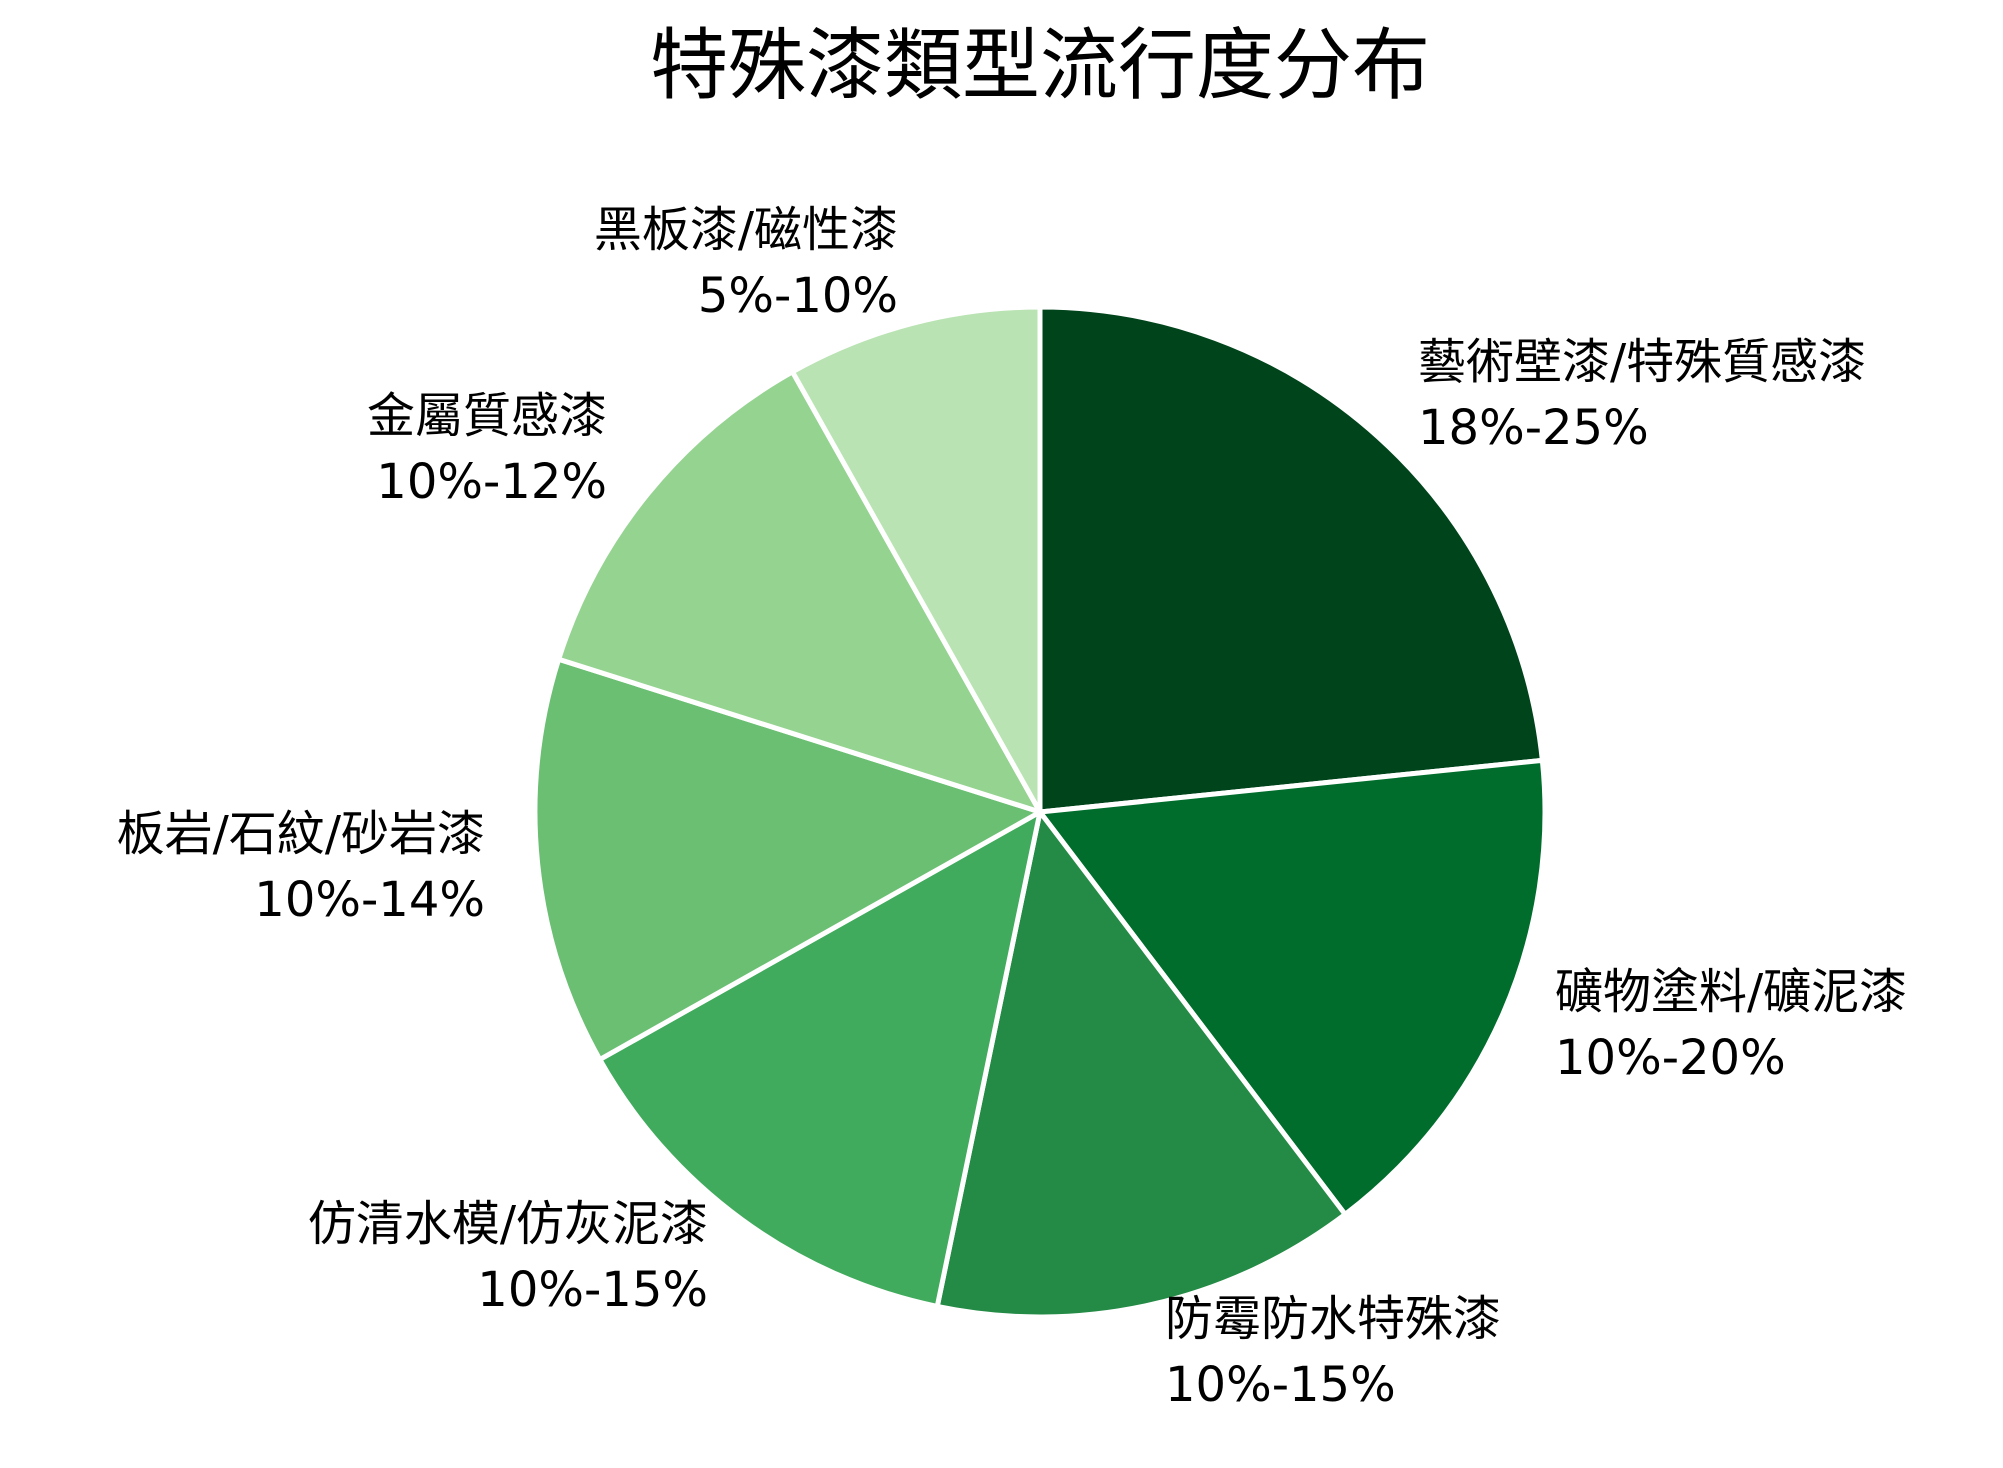 This screenshot has width=2003, height=1468. Describe the element at coordinates (1280, 1385) in the screenshot. I see `slice-label-range-3: 10%-15%` at that location.